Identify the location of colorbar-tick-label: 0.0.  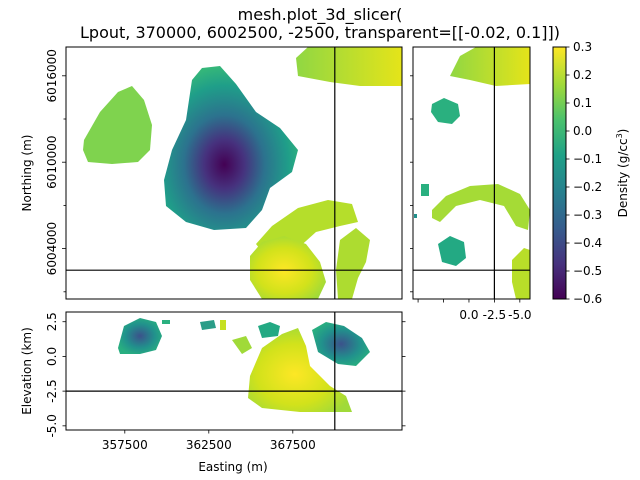
(582, 131).